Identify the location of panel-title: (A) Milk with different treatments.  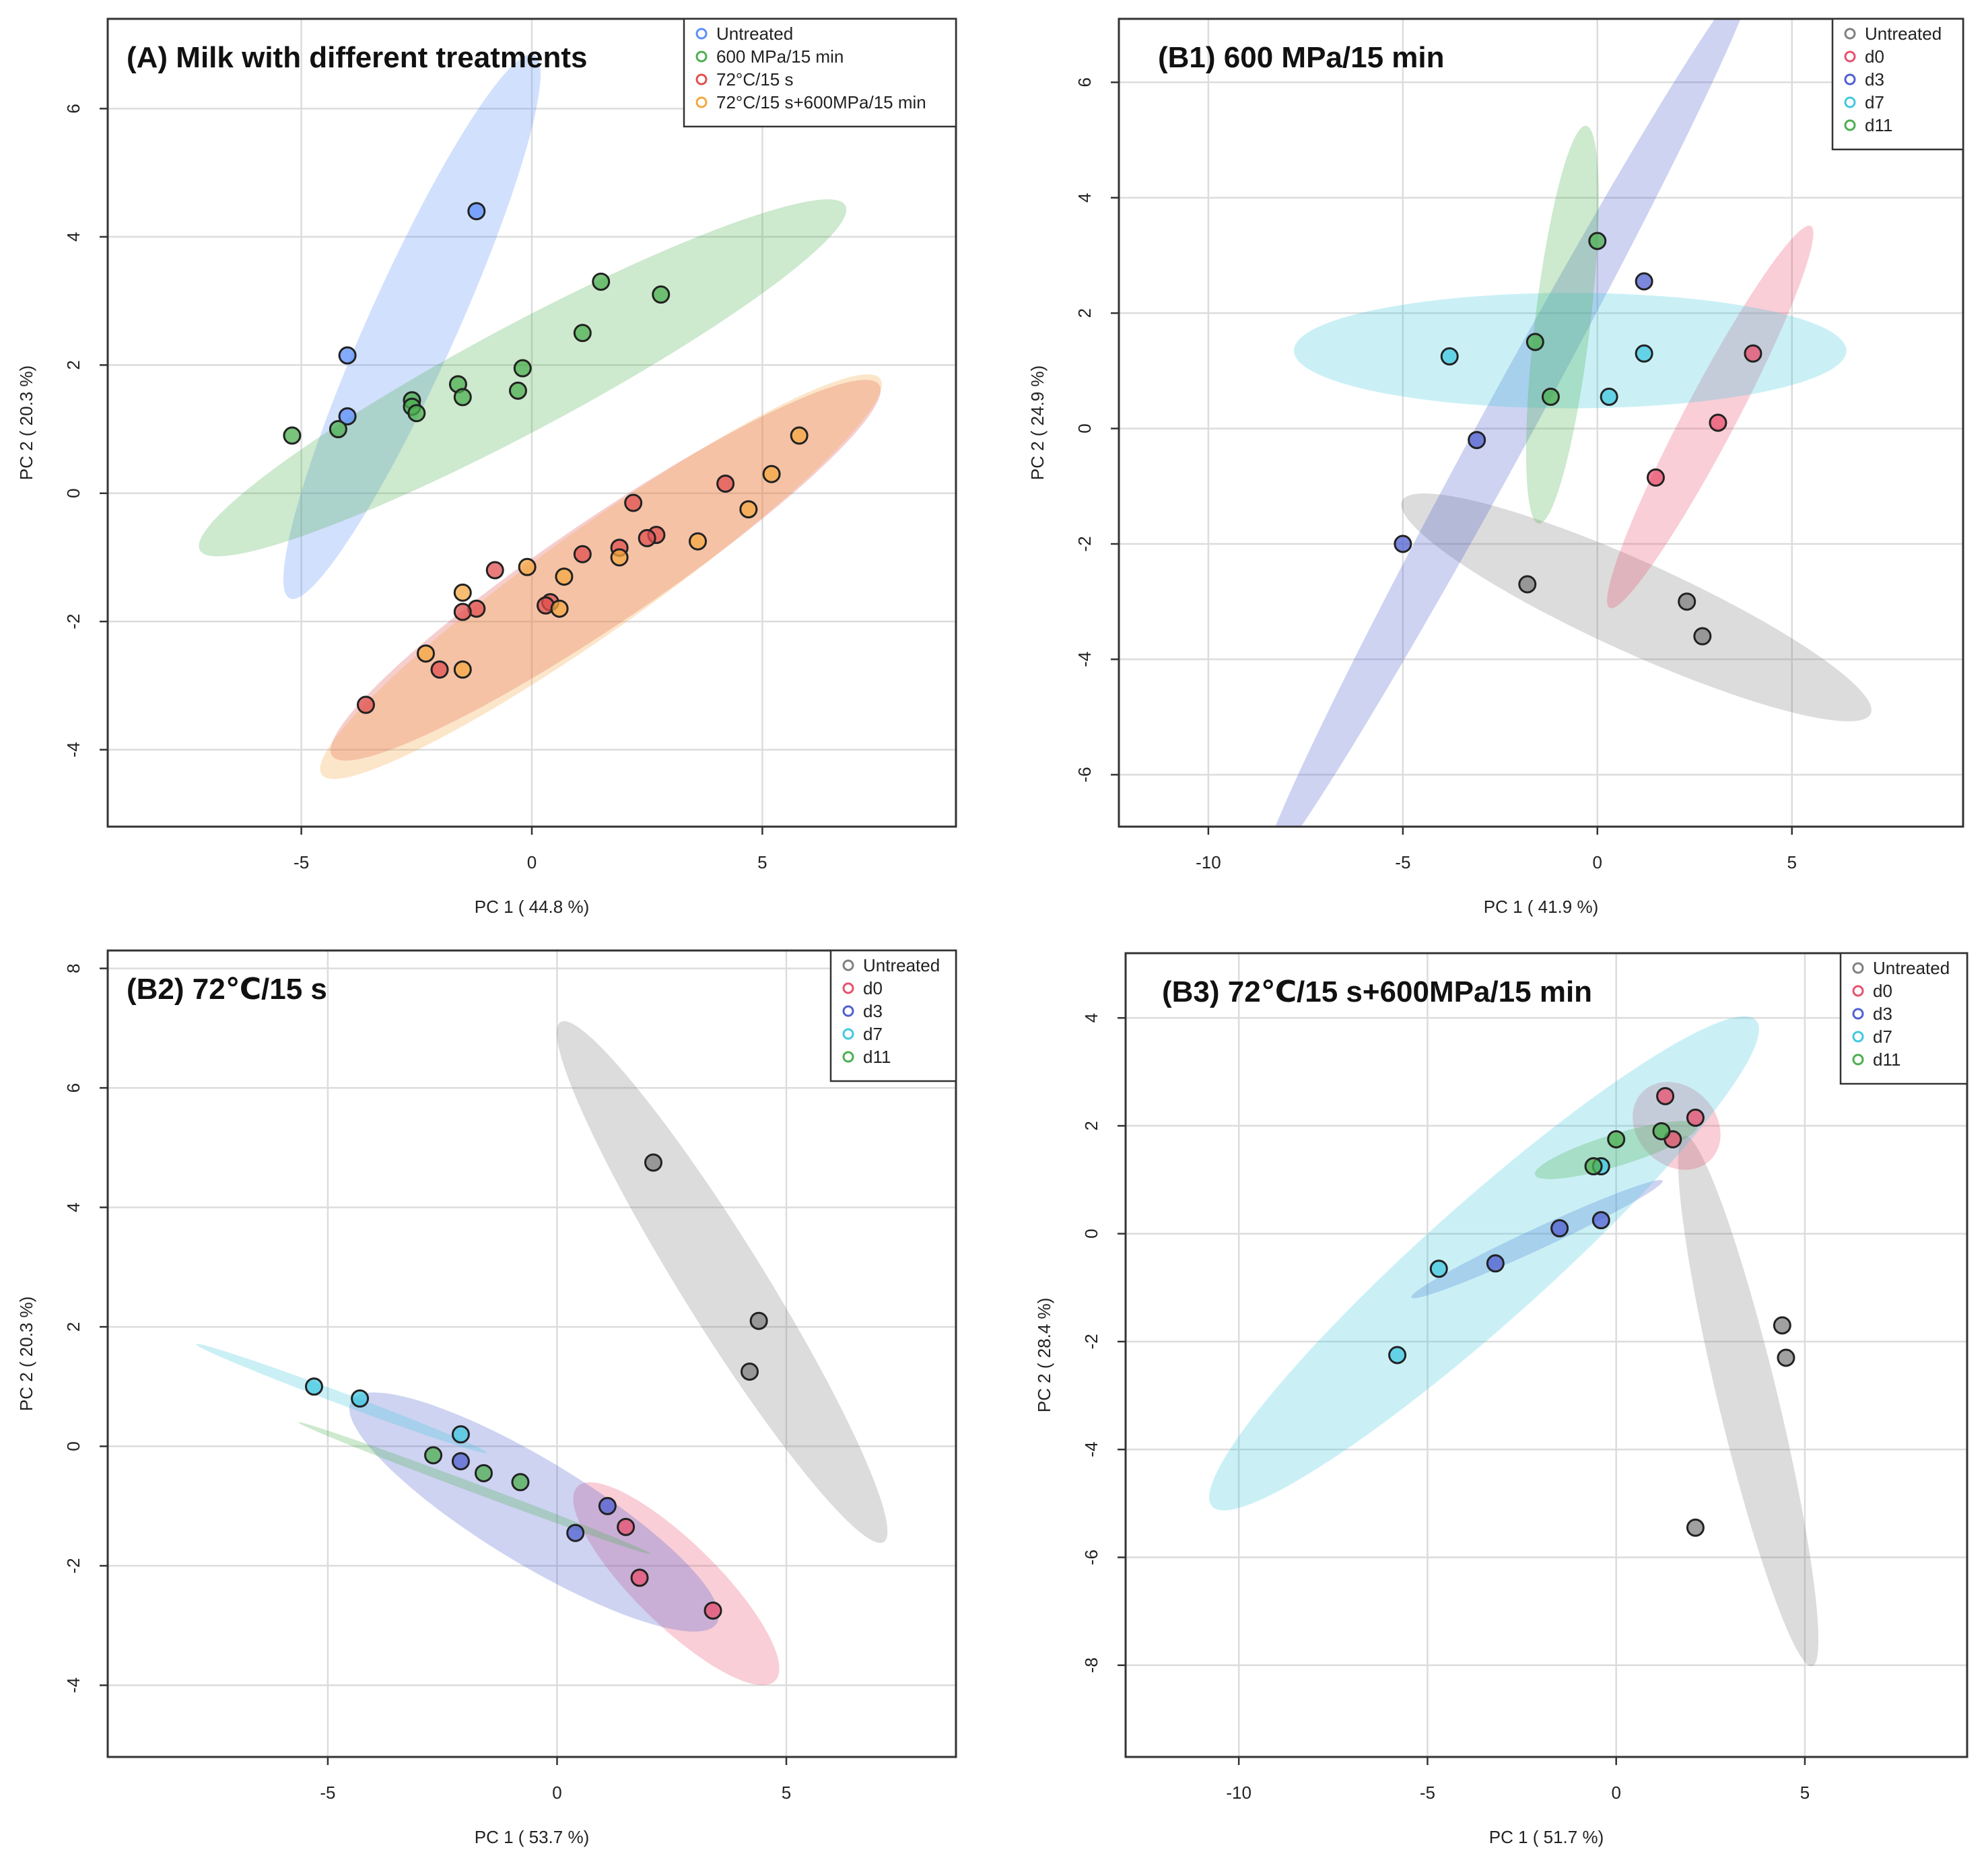
(358, 58).